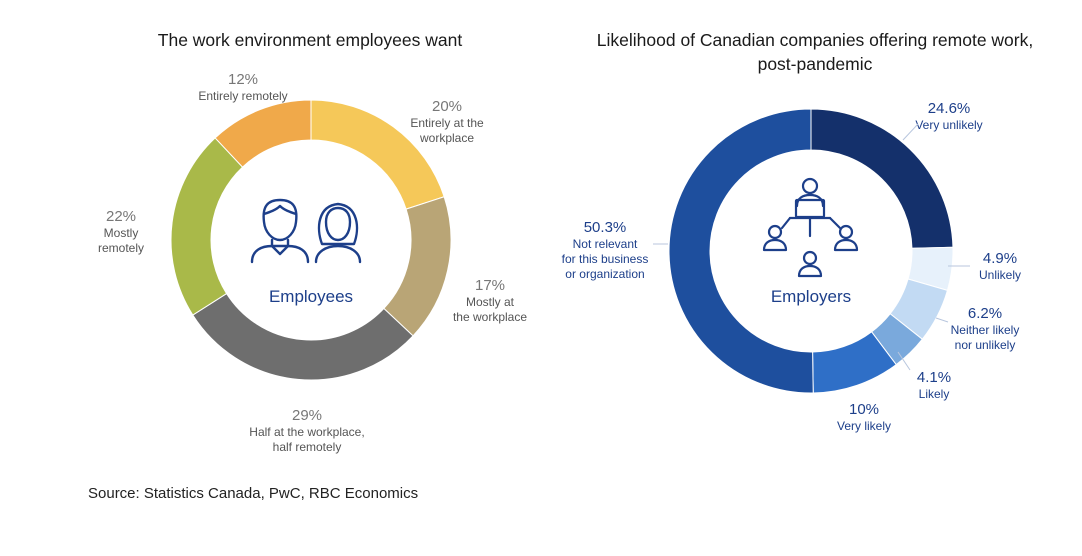  Describe the element at coordinates (306, 231) in the screenshot. I see `employees-icon` at that location.